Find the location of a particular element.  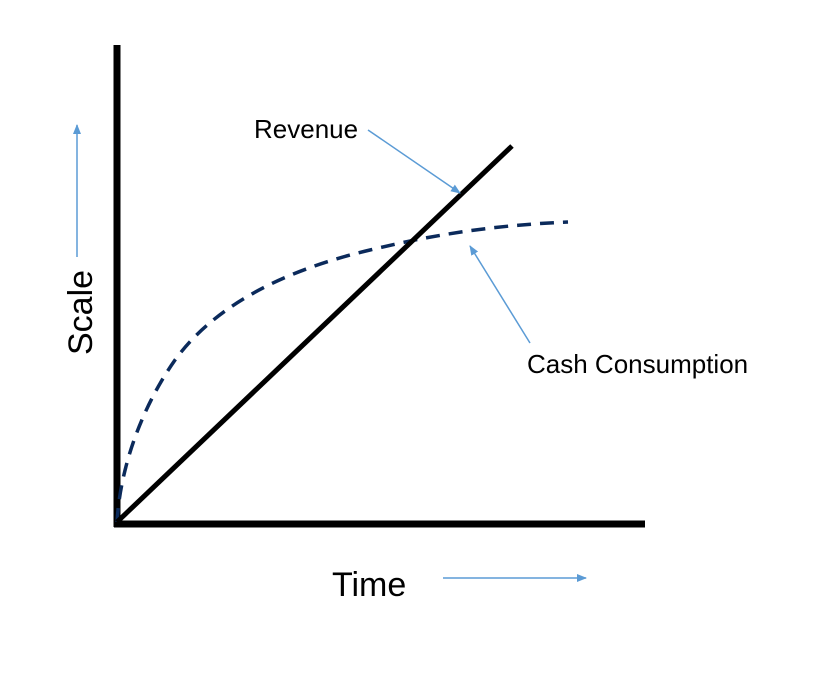

x-axis-label: Time is located at coordinates (369, 585).